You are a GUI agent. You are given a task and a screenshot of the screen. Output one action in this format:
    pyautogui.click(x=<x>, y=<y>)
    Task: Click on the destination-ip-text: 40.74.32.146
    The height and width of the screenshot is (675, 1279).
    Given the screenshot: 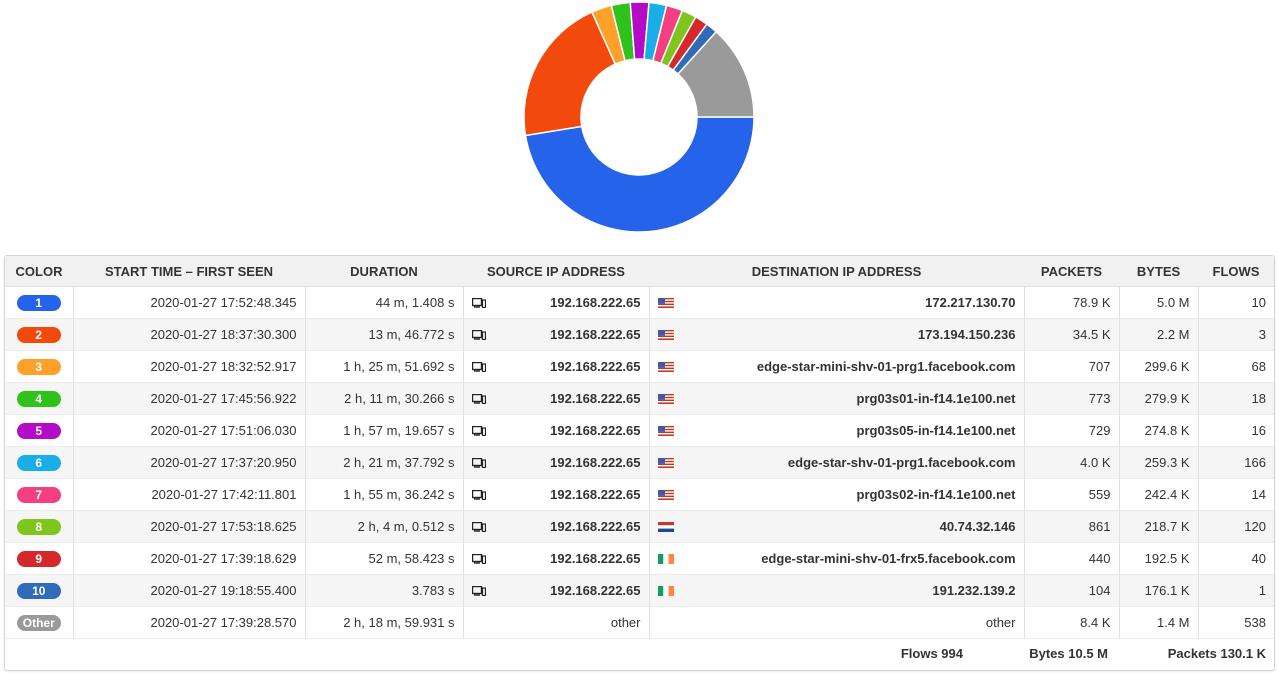 What is the action you would take?
    pyautogui.click(x=977, y=526)
    